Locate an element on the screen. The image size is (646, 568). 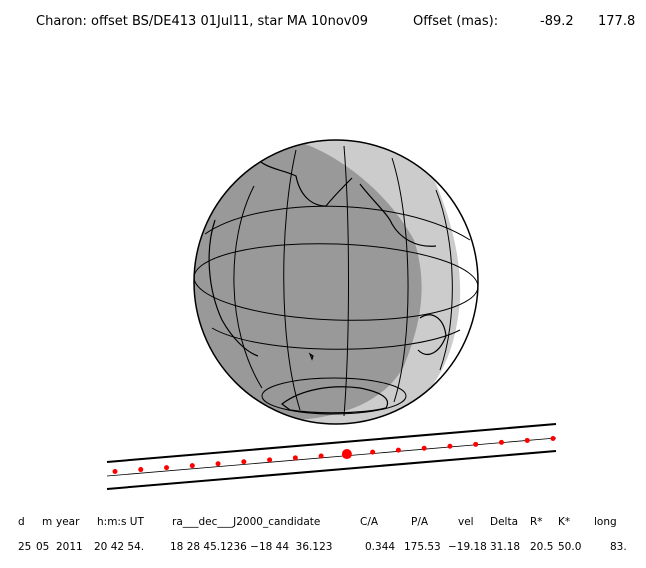
header-pa: P/A is located at coordinates (420, 522).